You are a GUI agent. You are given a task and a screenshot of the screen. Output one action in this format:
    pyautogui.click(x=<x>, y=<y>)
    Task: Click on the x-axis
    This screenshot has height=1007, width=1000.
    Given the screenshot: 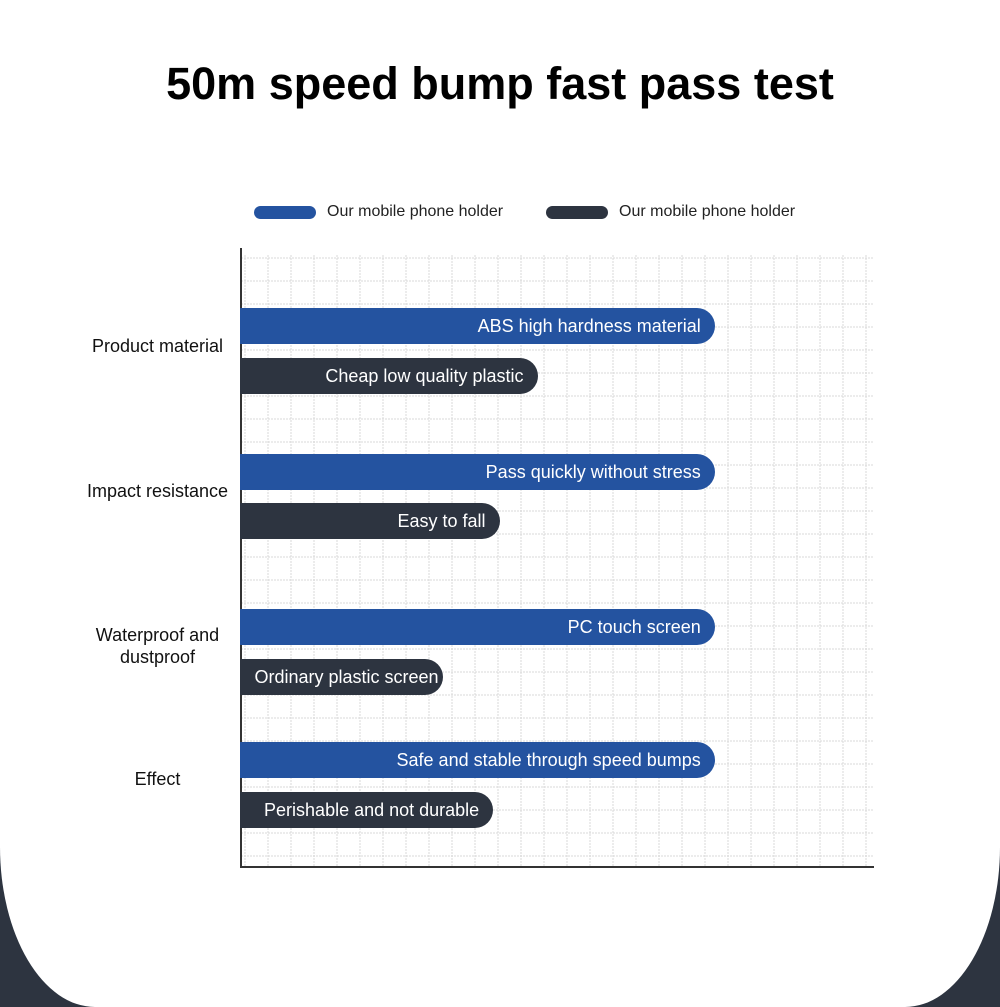 What is the action you would take?
    pyautogui.click(x=557, y=867)
    